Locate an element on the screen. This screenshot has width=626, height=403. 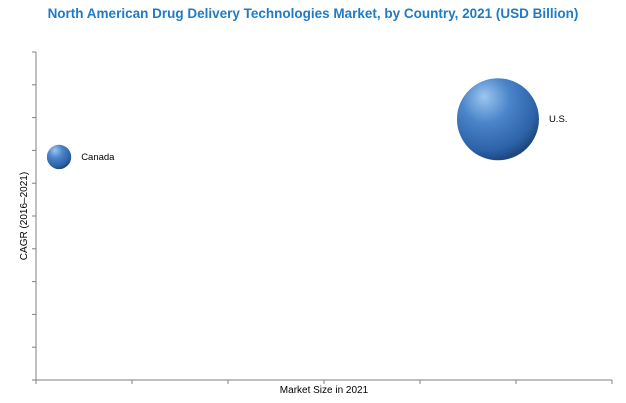
y-axis-ticks is located at coordinates (34, 216).